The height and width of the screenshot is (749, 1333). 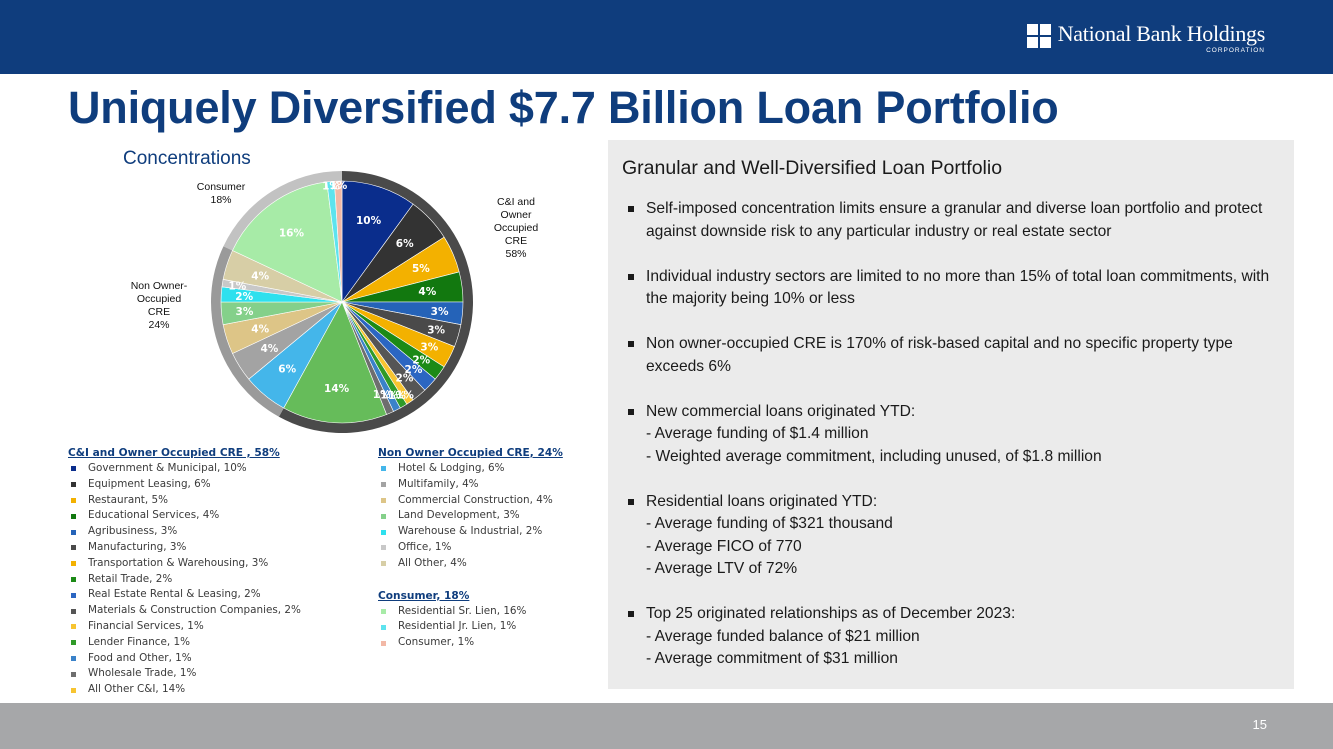 I want to click on legend-entry: Land Development, 3%, so click(x=470, y=516).